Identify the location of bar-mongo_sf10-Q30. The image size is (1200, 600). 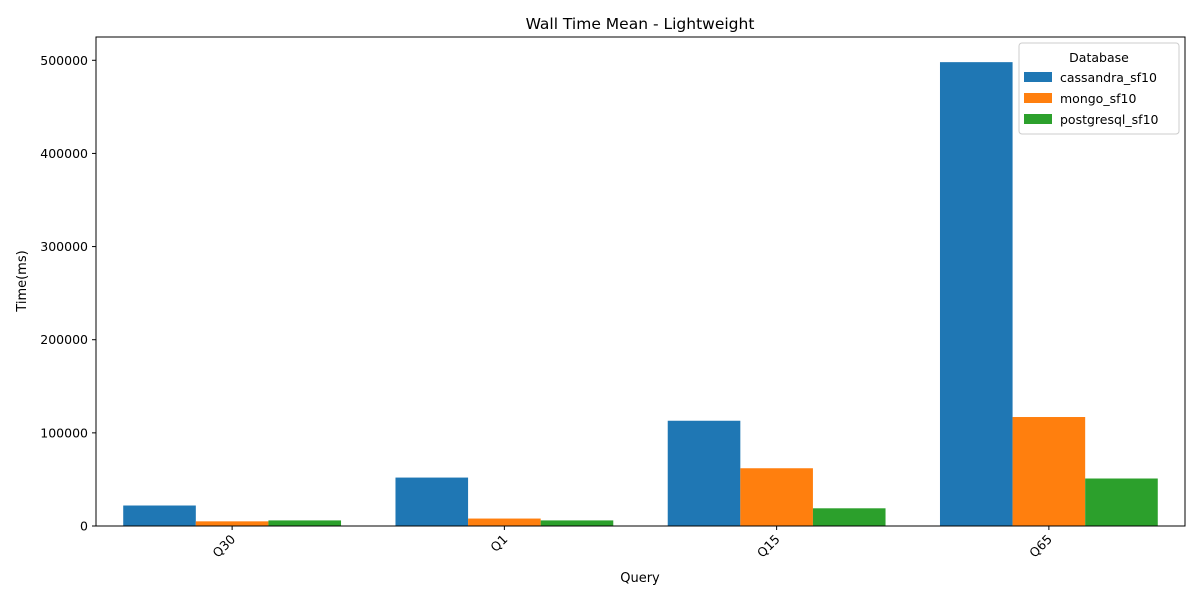
(232, 523).